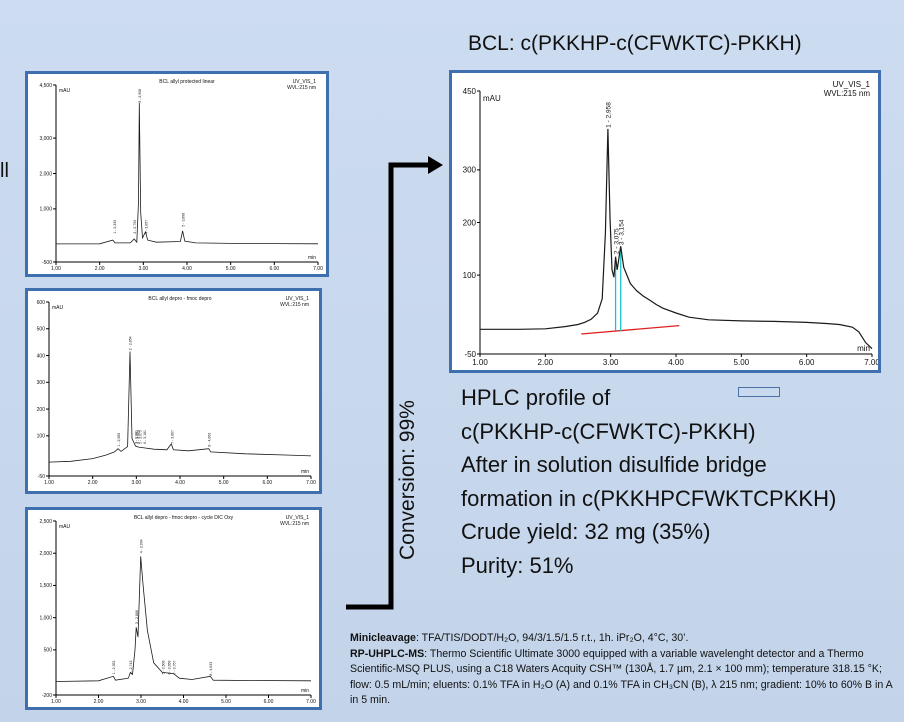  Describe the element at coordinates (145, 437) in the screenshot. I see `peak-label: 6 - 3,181` at that location.